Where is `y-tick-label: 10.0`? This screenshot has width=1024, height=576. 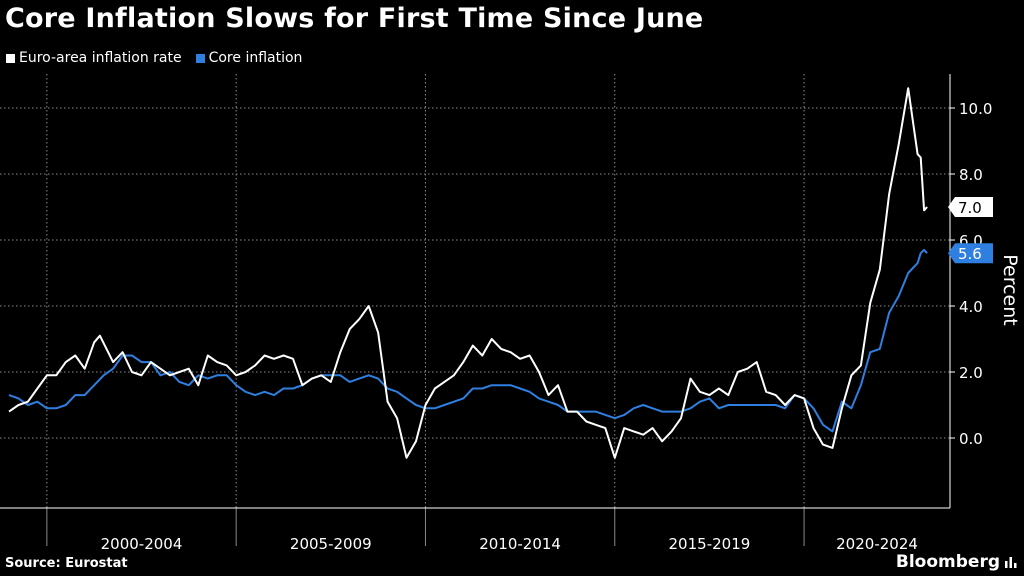
y-tick-label: 10.0 is located at coordinates (975, 109).